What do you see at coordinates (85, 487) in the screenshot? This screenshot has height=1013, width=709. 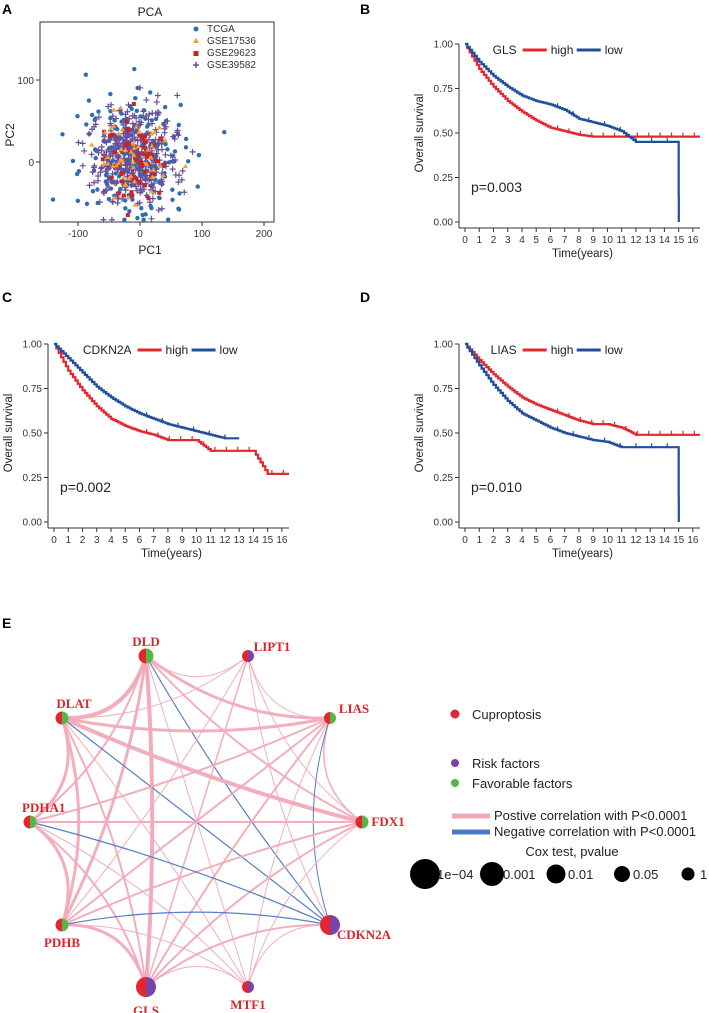 I see `km-pvalue: p=0.002` at bounding box center [85, 487].